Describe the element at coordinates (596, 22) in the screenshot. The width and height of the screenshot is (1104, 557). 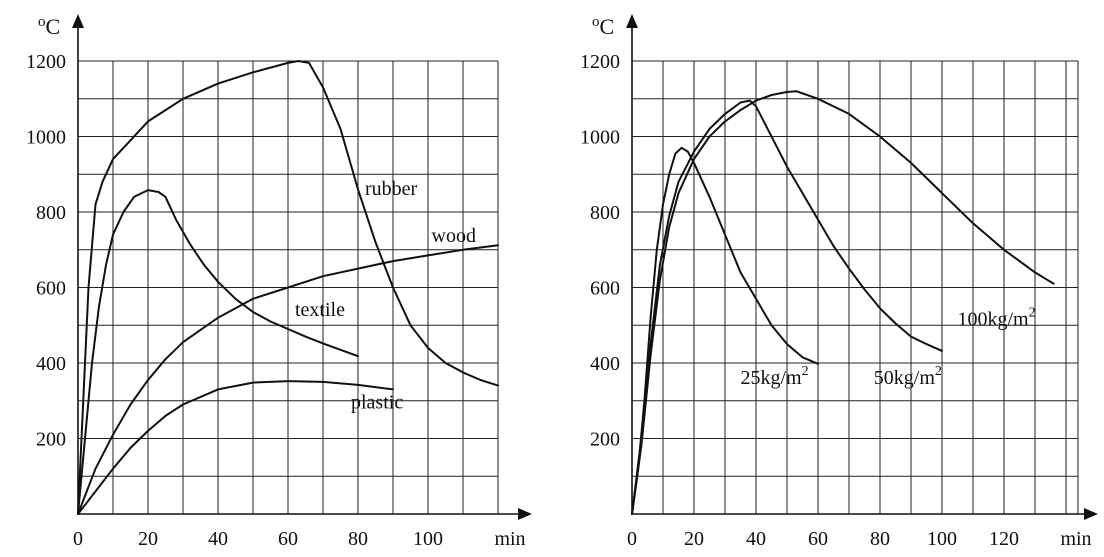
I see `right-y-axis-label-super: o` at that location.